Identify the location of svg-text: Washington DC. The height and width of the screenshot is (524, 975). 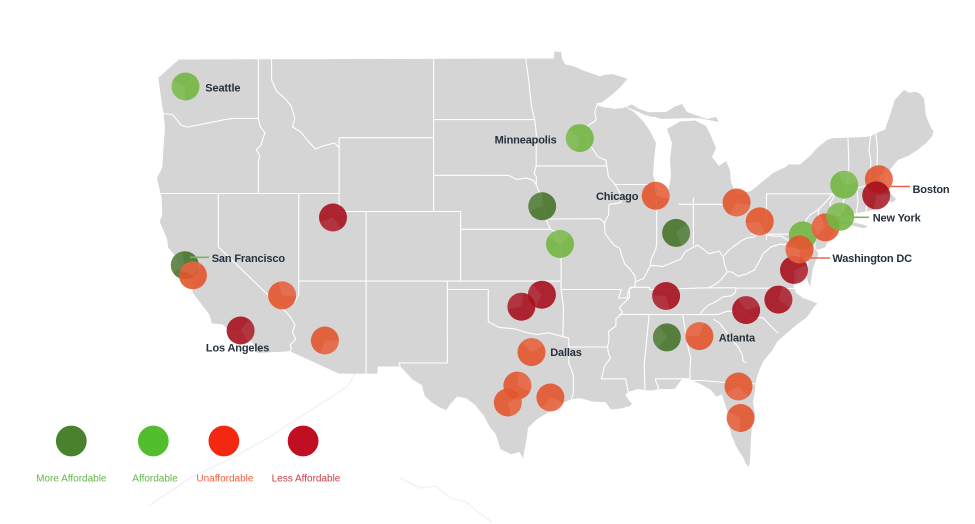
(872, 259).